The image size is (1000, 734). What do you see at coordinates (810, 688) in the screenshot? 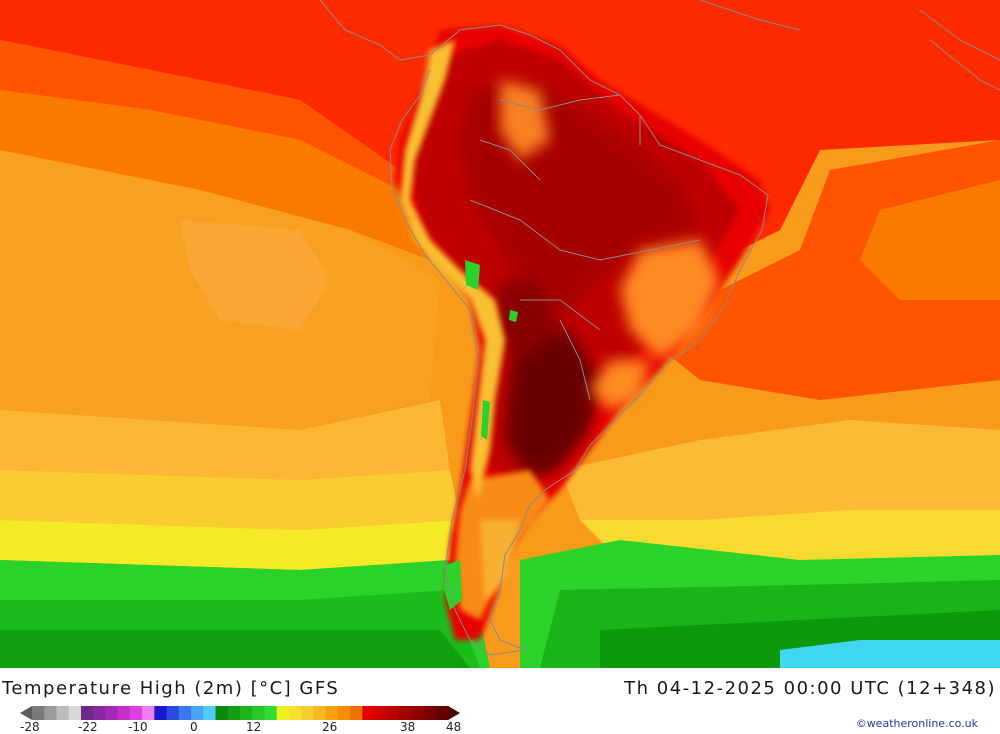
I see `forecast-datetime: Th 04-12-2025 00:00 UTC (12+348)` at bounding box center [810, 688].